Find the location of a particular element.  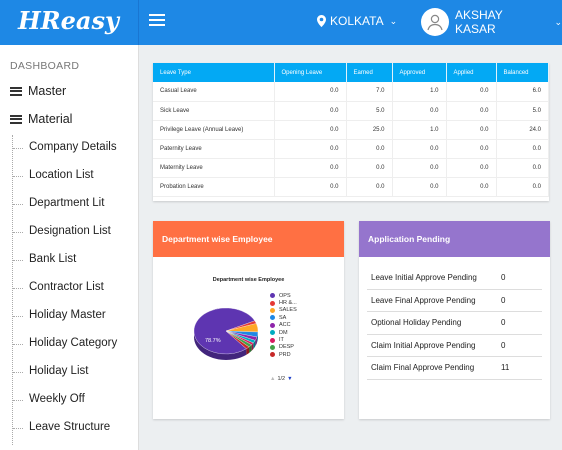

legend-item: IT is located at coordinates (283, 339).